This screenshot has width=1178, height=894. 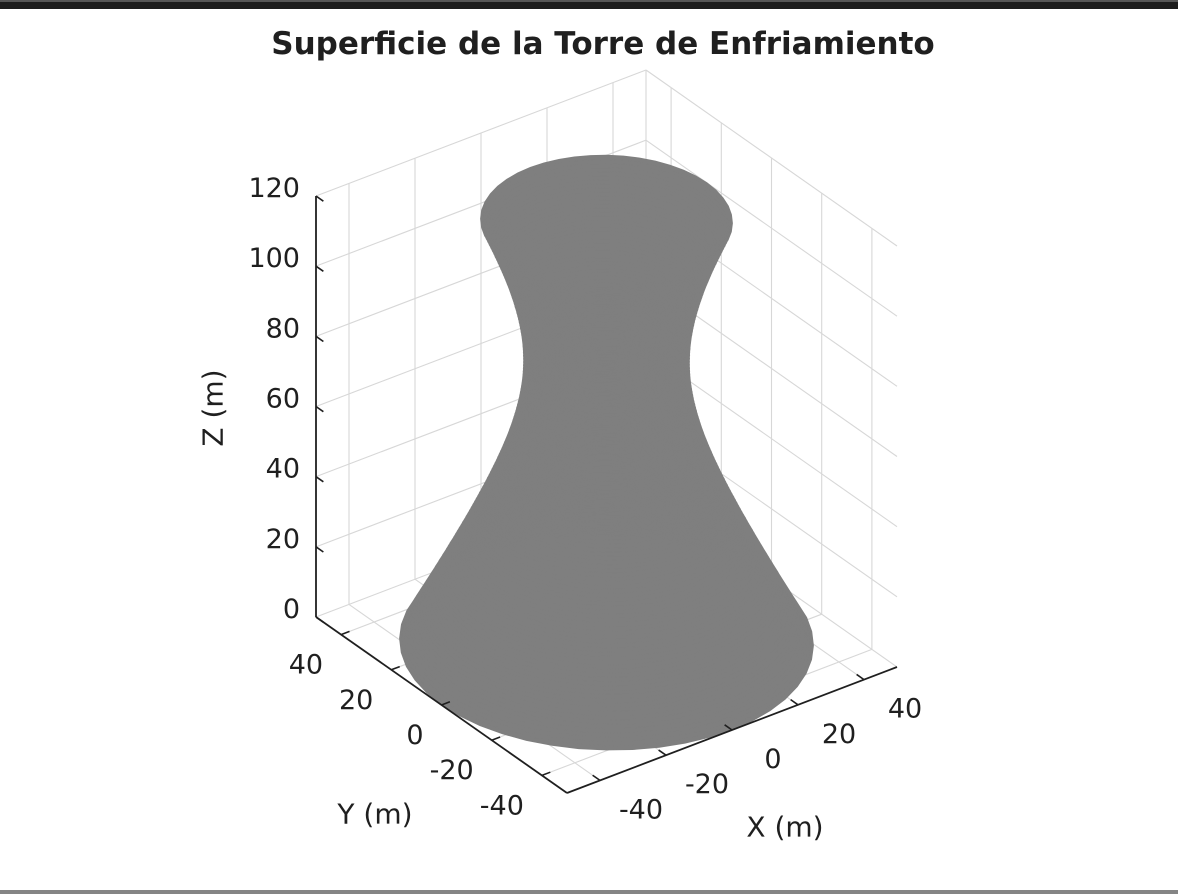 I want to click on z-axis-label: Z (m), so click(x=213, y=408).